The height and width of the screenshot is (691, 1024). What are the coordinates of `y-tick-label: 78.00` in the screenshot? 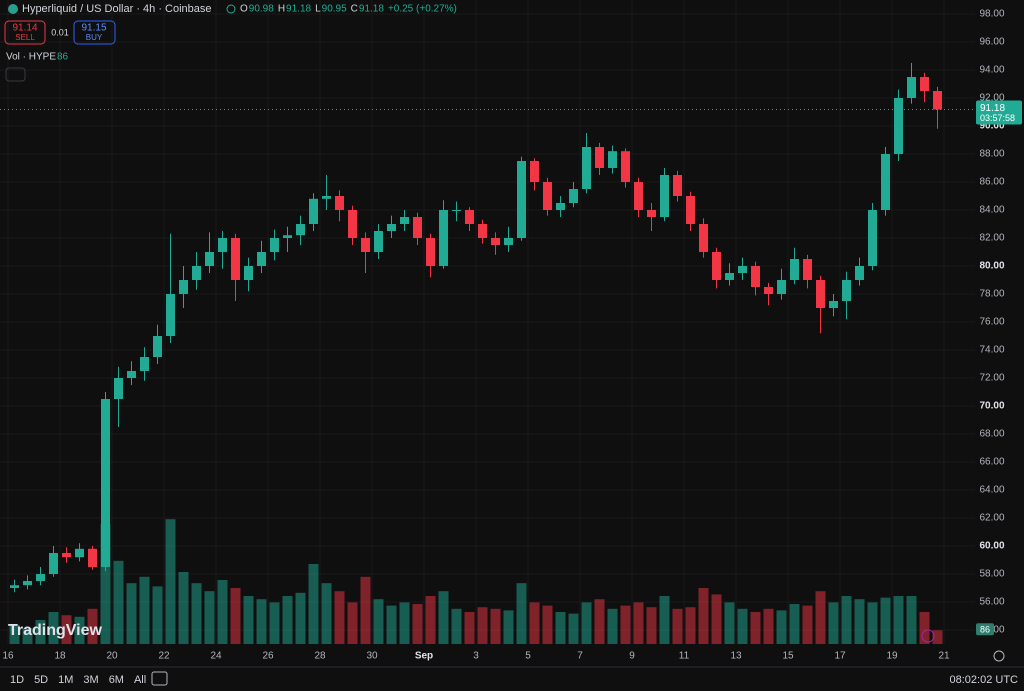 It's located at (991, 294).